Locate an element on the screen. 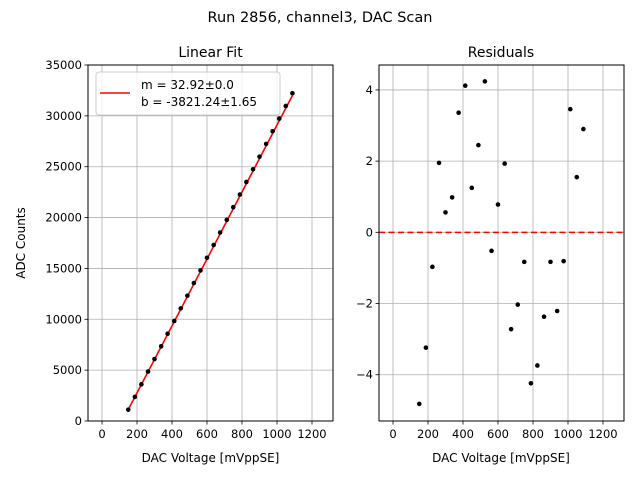 Image resolution: width=640 pixels, height=480 pixels. y-tick-label: 10000 is located at coordinates (63, 319).